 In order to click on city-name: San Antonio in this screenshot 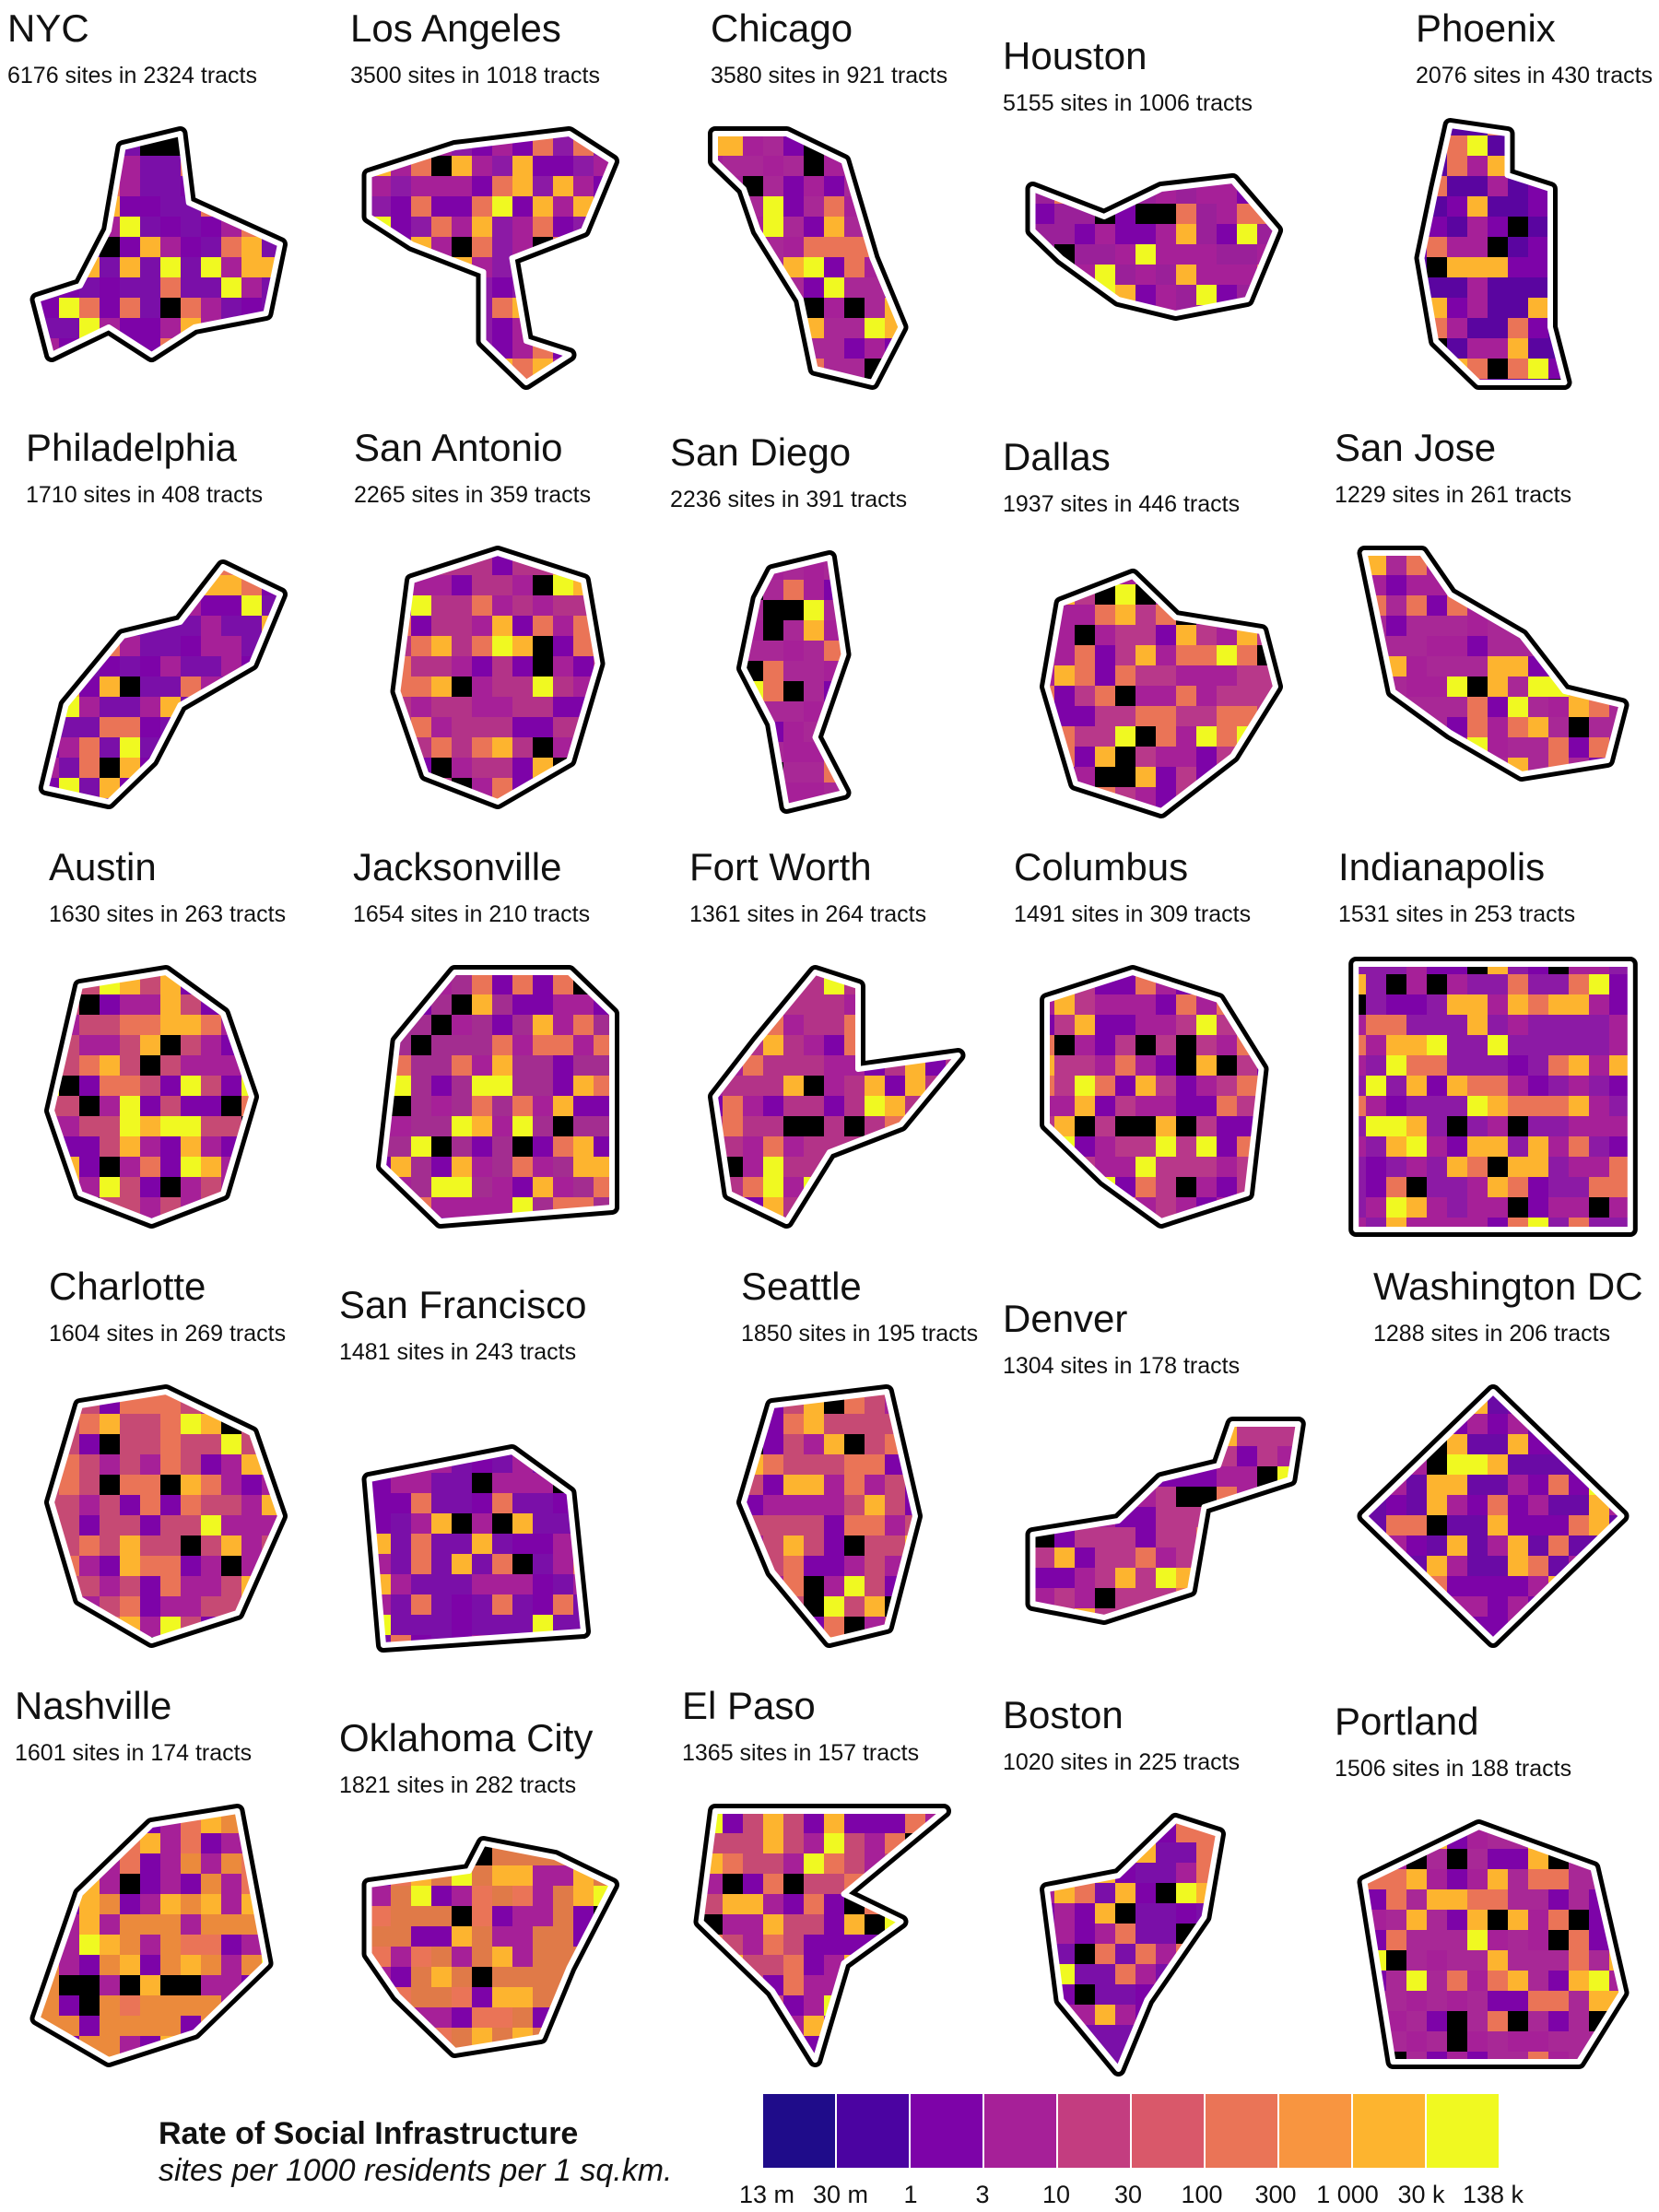, I will do `click(458, 447)`.